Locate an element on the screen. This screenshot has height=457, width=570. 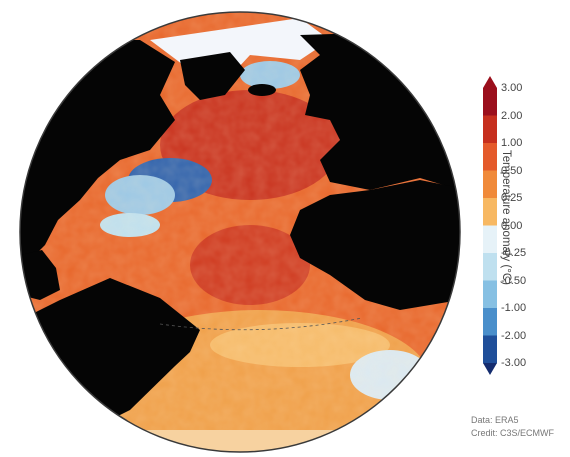
colorbar-scale is located at coordinates (490, 225).